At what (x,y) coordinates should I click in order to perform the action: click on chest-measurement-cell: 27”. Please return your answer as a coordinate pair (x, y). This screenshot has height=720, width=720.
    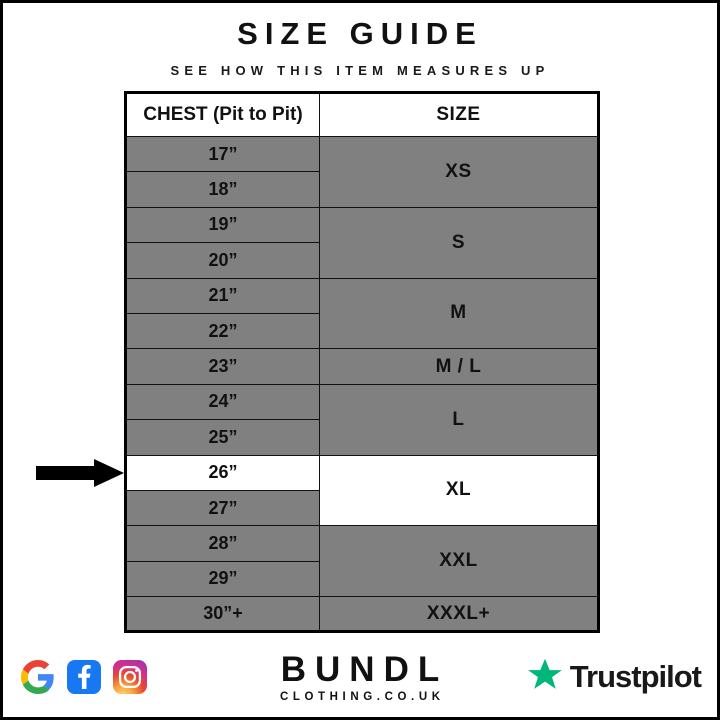
    Looking at the image, I should click on (222, 508).